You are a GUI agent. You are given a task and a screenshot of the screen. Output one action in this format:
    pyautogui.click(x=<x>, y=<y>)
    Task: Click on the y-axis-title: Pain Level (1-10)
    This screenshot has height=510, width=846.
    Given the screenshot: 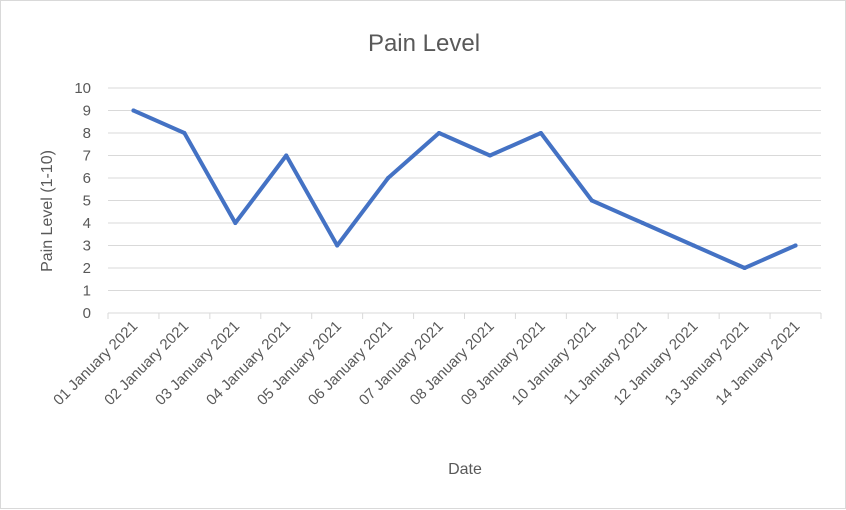 What is the action you would take?
    pyautogui.click(x=47, y=211)
    